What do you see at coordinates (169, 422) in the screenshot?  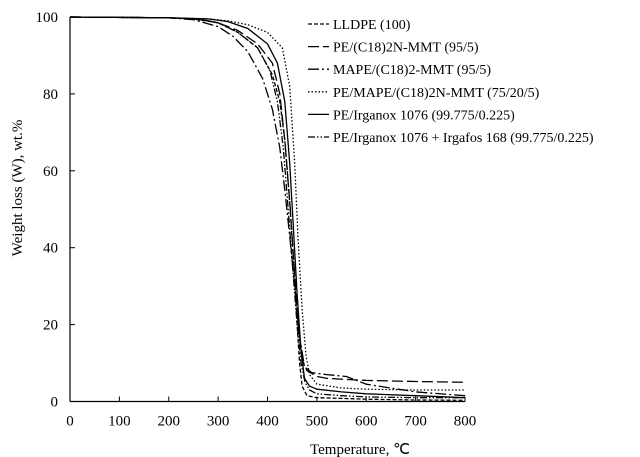 I see `x-tick-label: 200` at bounding box center [169, 422].